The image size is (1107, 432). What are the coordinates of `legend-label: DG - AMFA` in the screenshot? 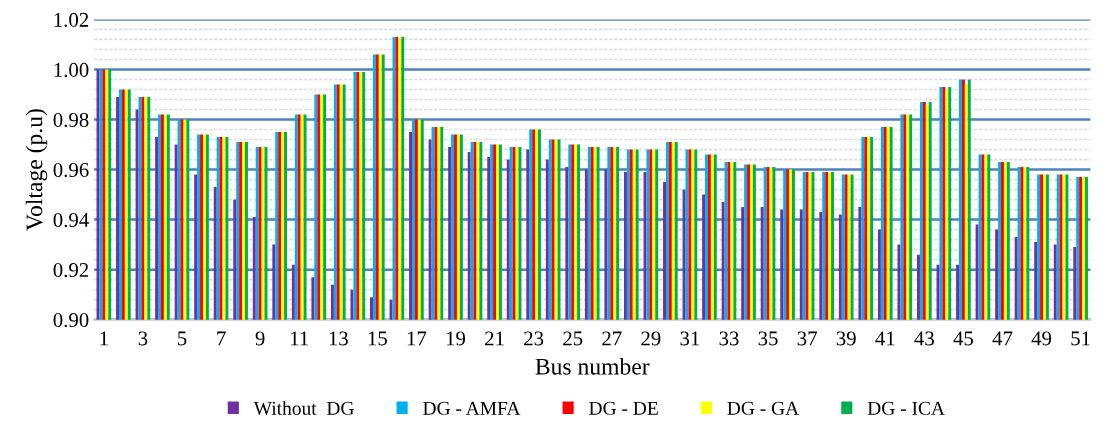 It's located at (472, 408).